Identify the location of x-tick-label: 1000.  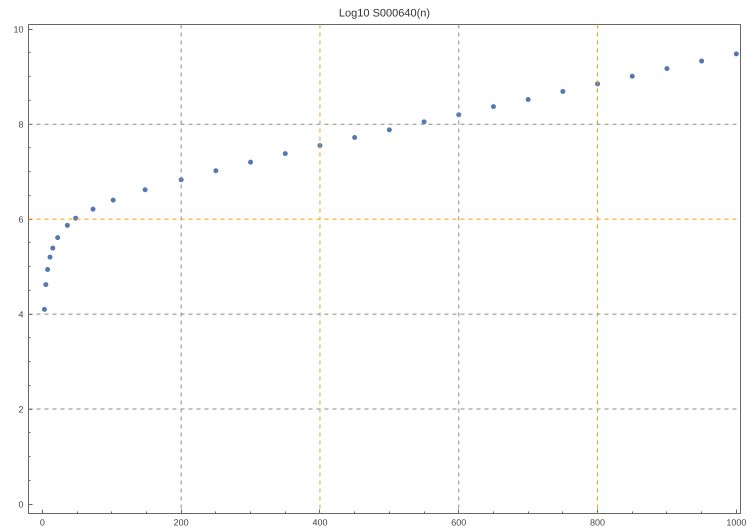
(736, 523).